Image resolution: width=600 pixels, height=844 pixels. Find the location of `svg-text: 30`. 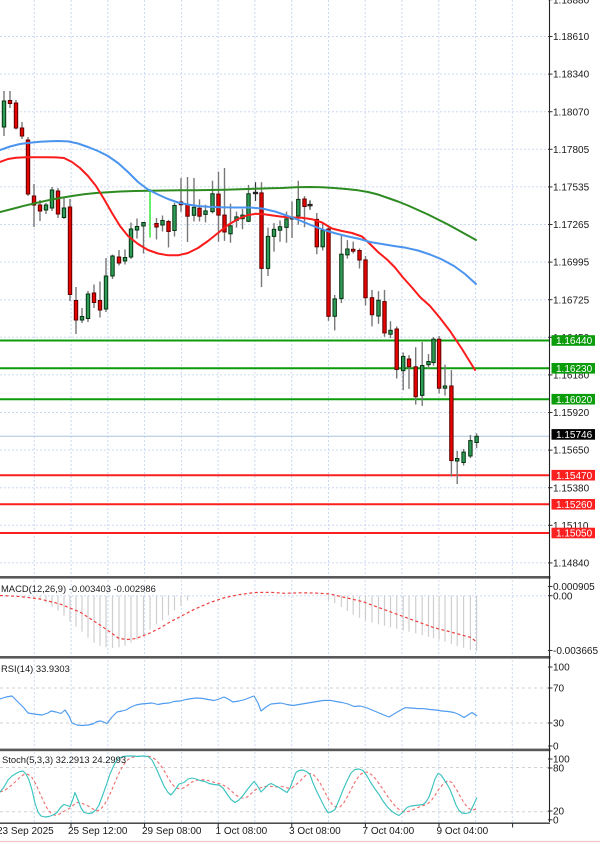

svg-text: 30 is located at coordinates (559, 724).